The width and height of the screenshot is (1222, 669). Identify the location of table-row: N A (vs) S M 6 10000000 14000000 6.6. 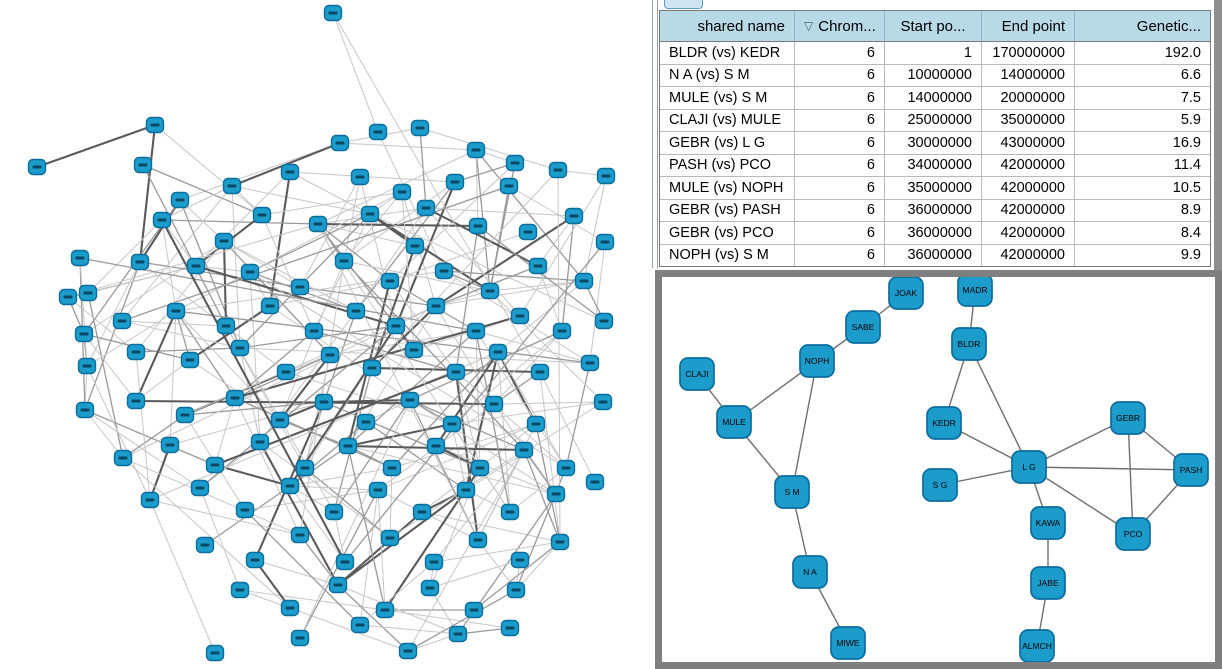
(935, 75).